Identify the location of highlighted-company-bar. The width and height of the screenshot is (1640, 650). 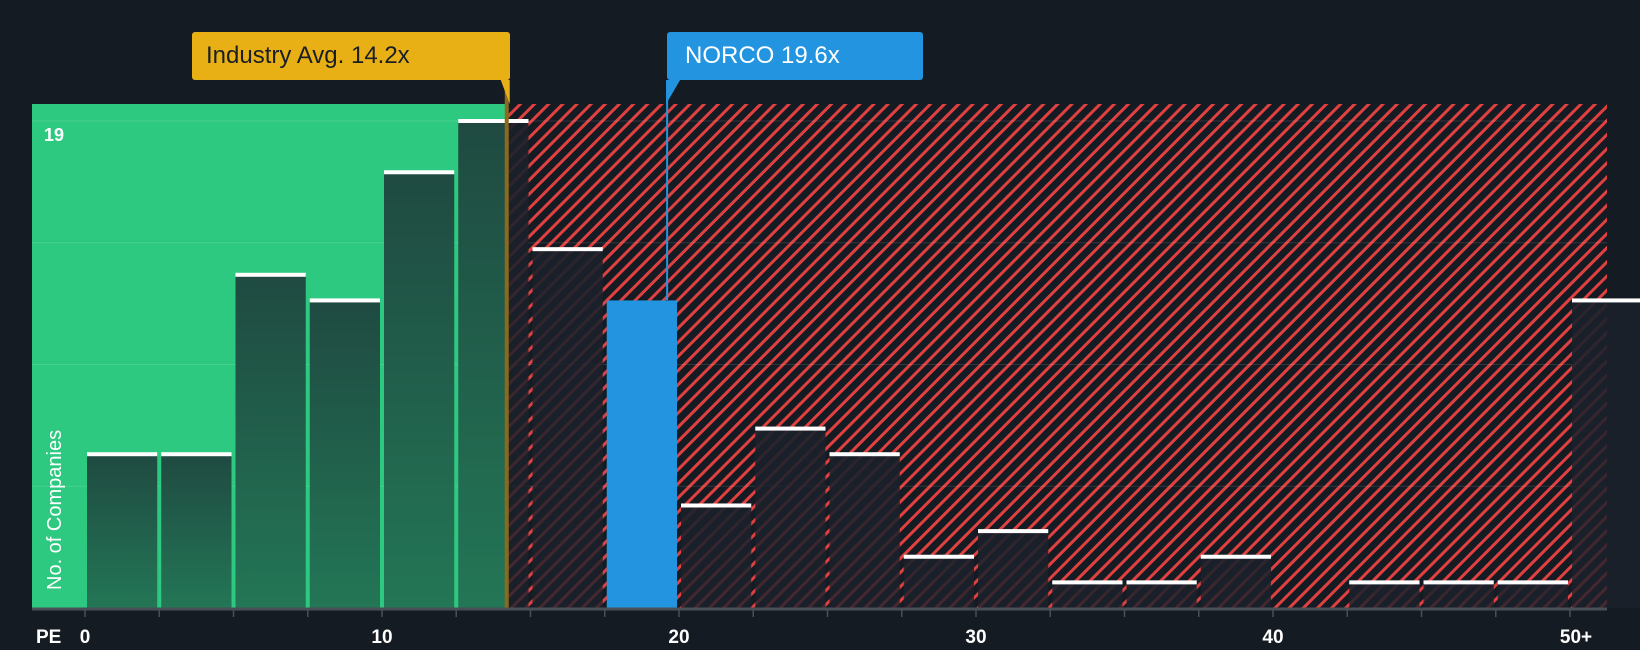
(641, 454).